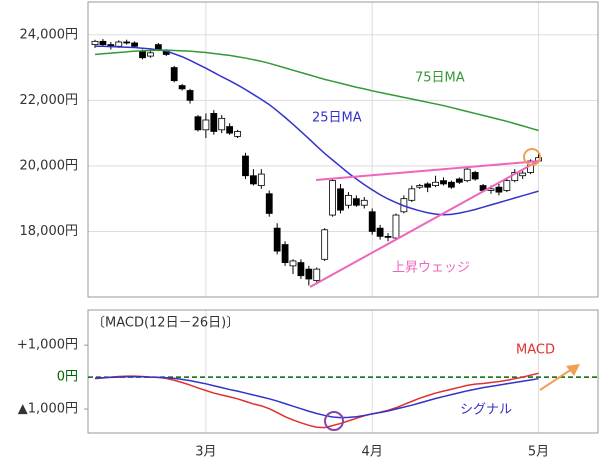 The image size is (600, 474). Describe the element at coordinates (573, 370) in the screenshot. I see `arrow-head` at that location.